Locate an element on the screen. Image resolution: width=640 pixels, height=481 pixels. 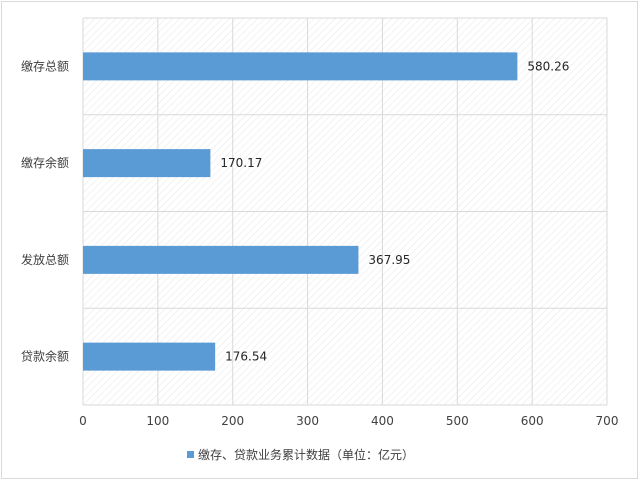
x-tick-label: 300 is located at coordinates (307, 421).